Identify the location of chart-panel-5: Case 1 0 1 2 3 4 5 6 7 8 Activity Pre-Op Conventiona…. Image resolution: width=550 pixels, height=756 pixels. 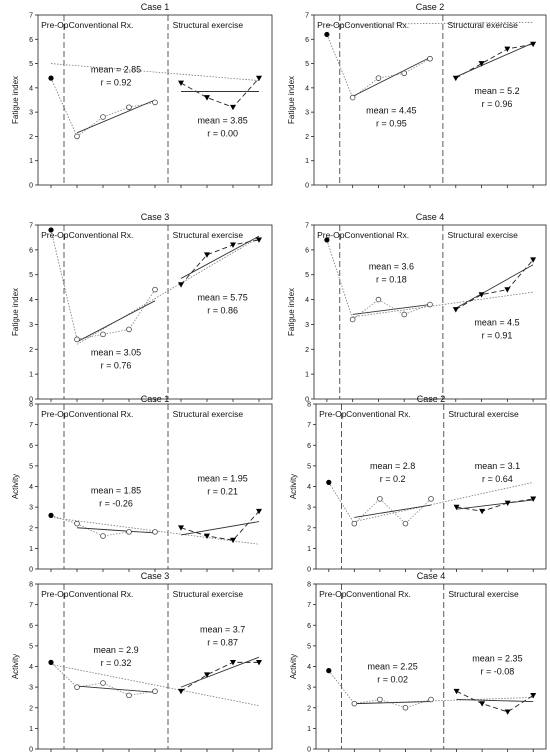
(142, 484).